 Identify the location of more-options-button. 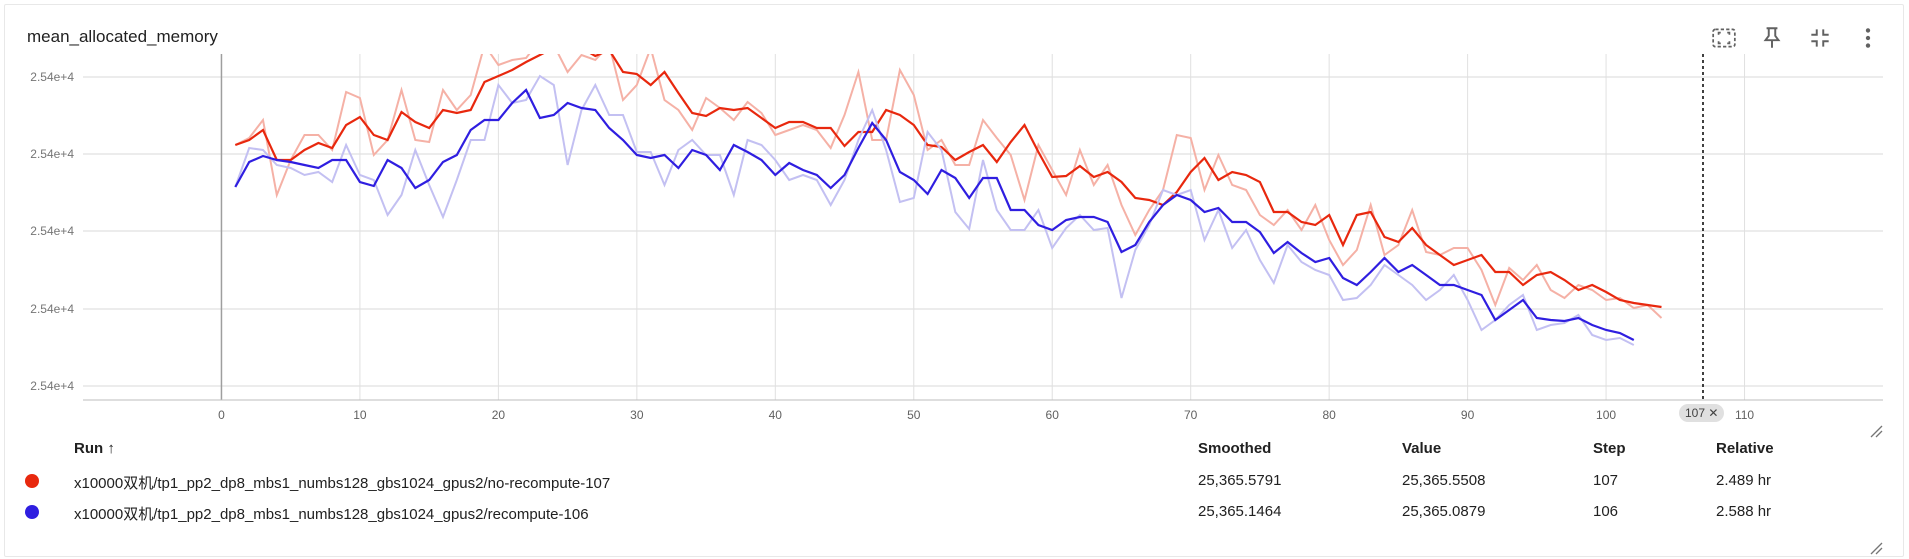
(1868, 38).